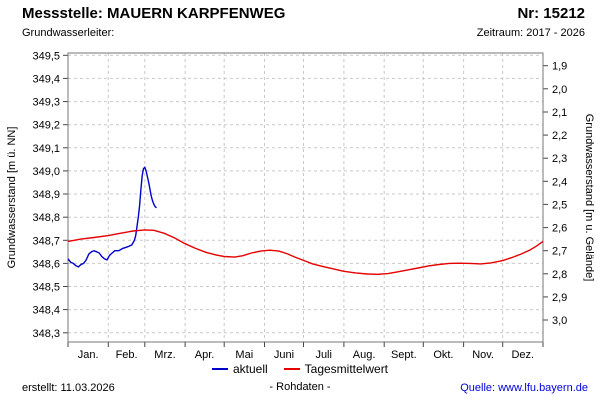 The width and height of the screenshot is (600, 400). I want to click on y-axis-left-tick-label: 349,3, so click(46, 103).